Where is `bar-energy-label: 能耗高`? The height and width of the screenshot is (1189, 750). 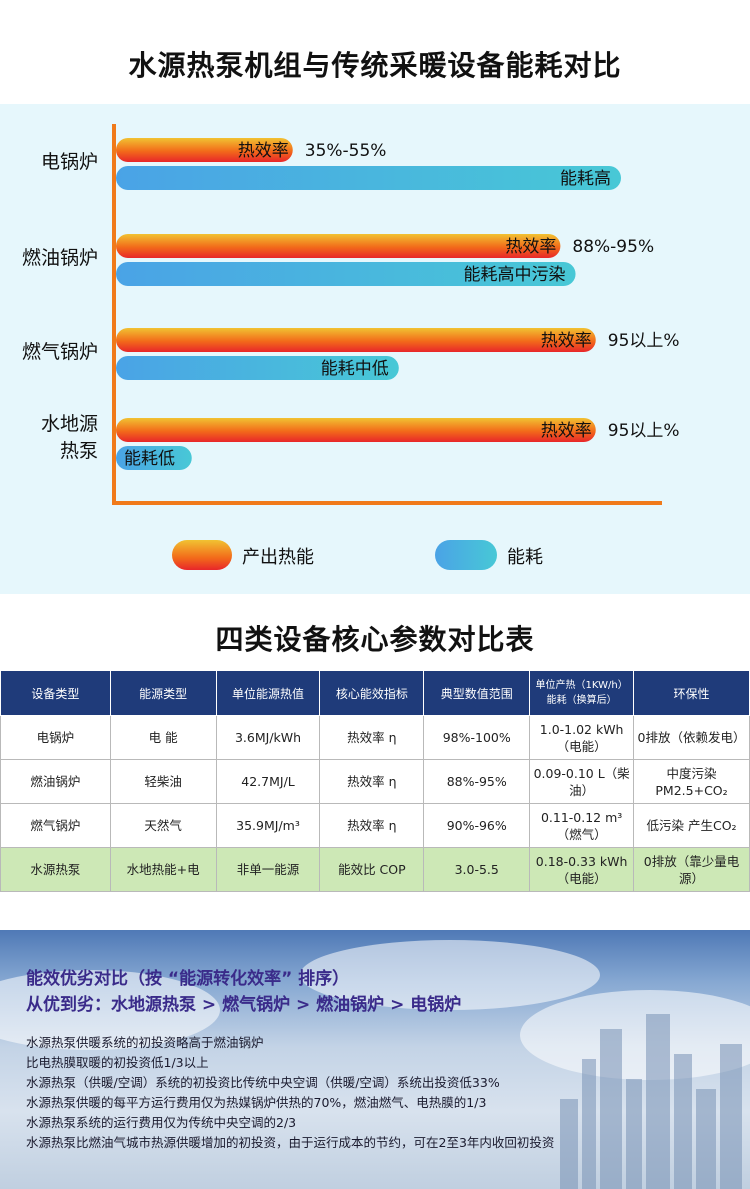 bar-energy-label: 能耗高 is located at coordinates (585, 179).